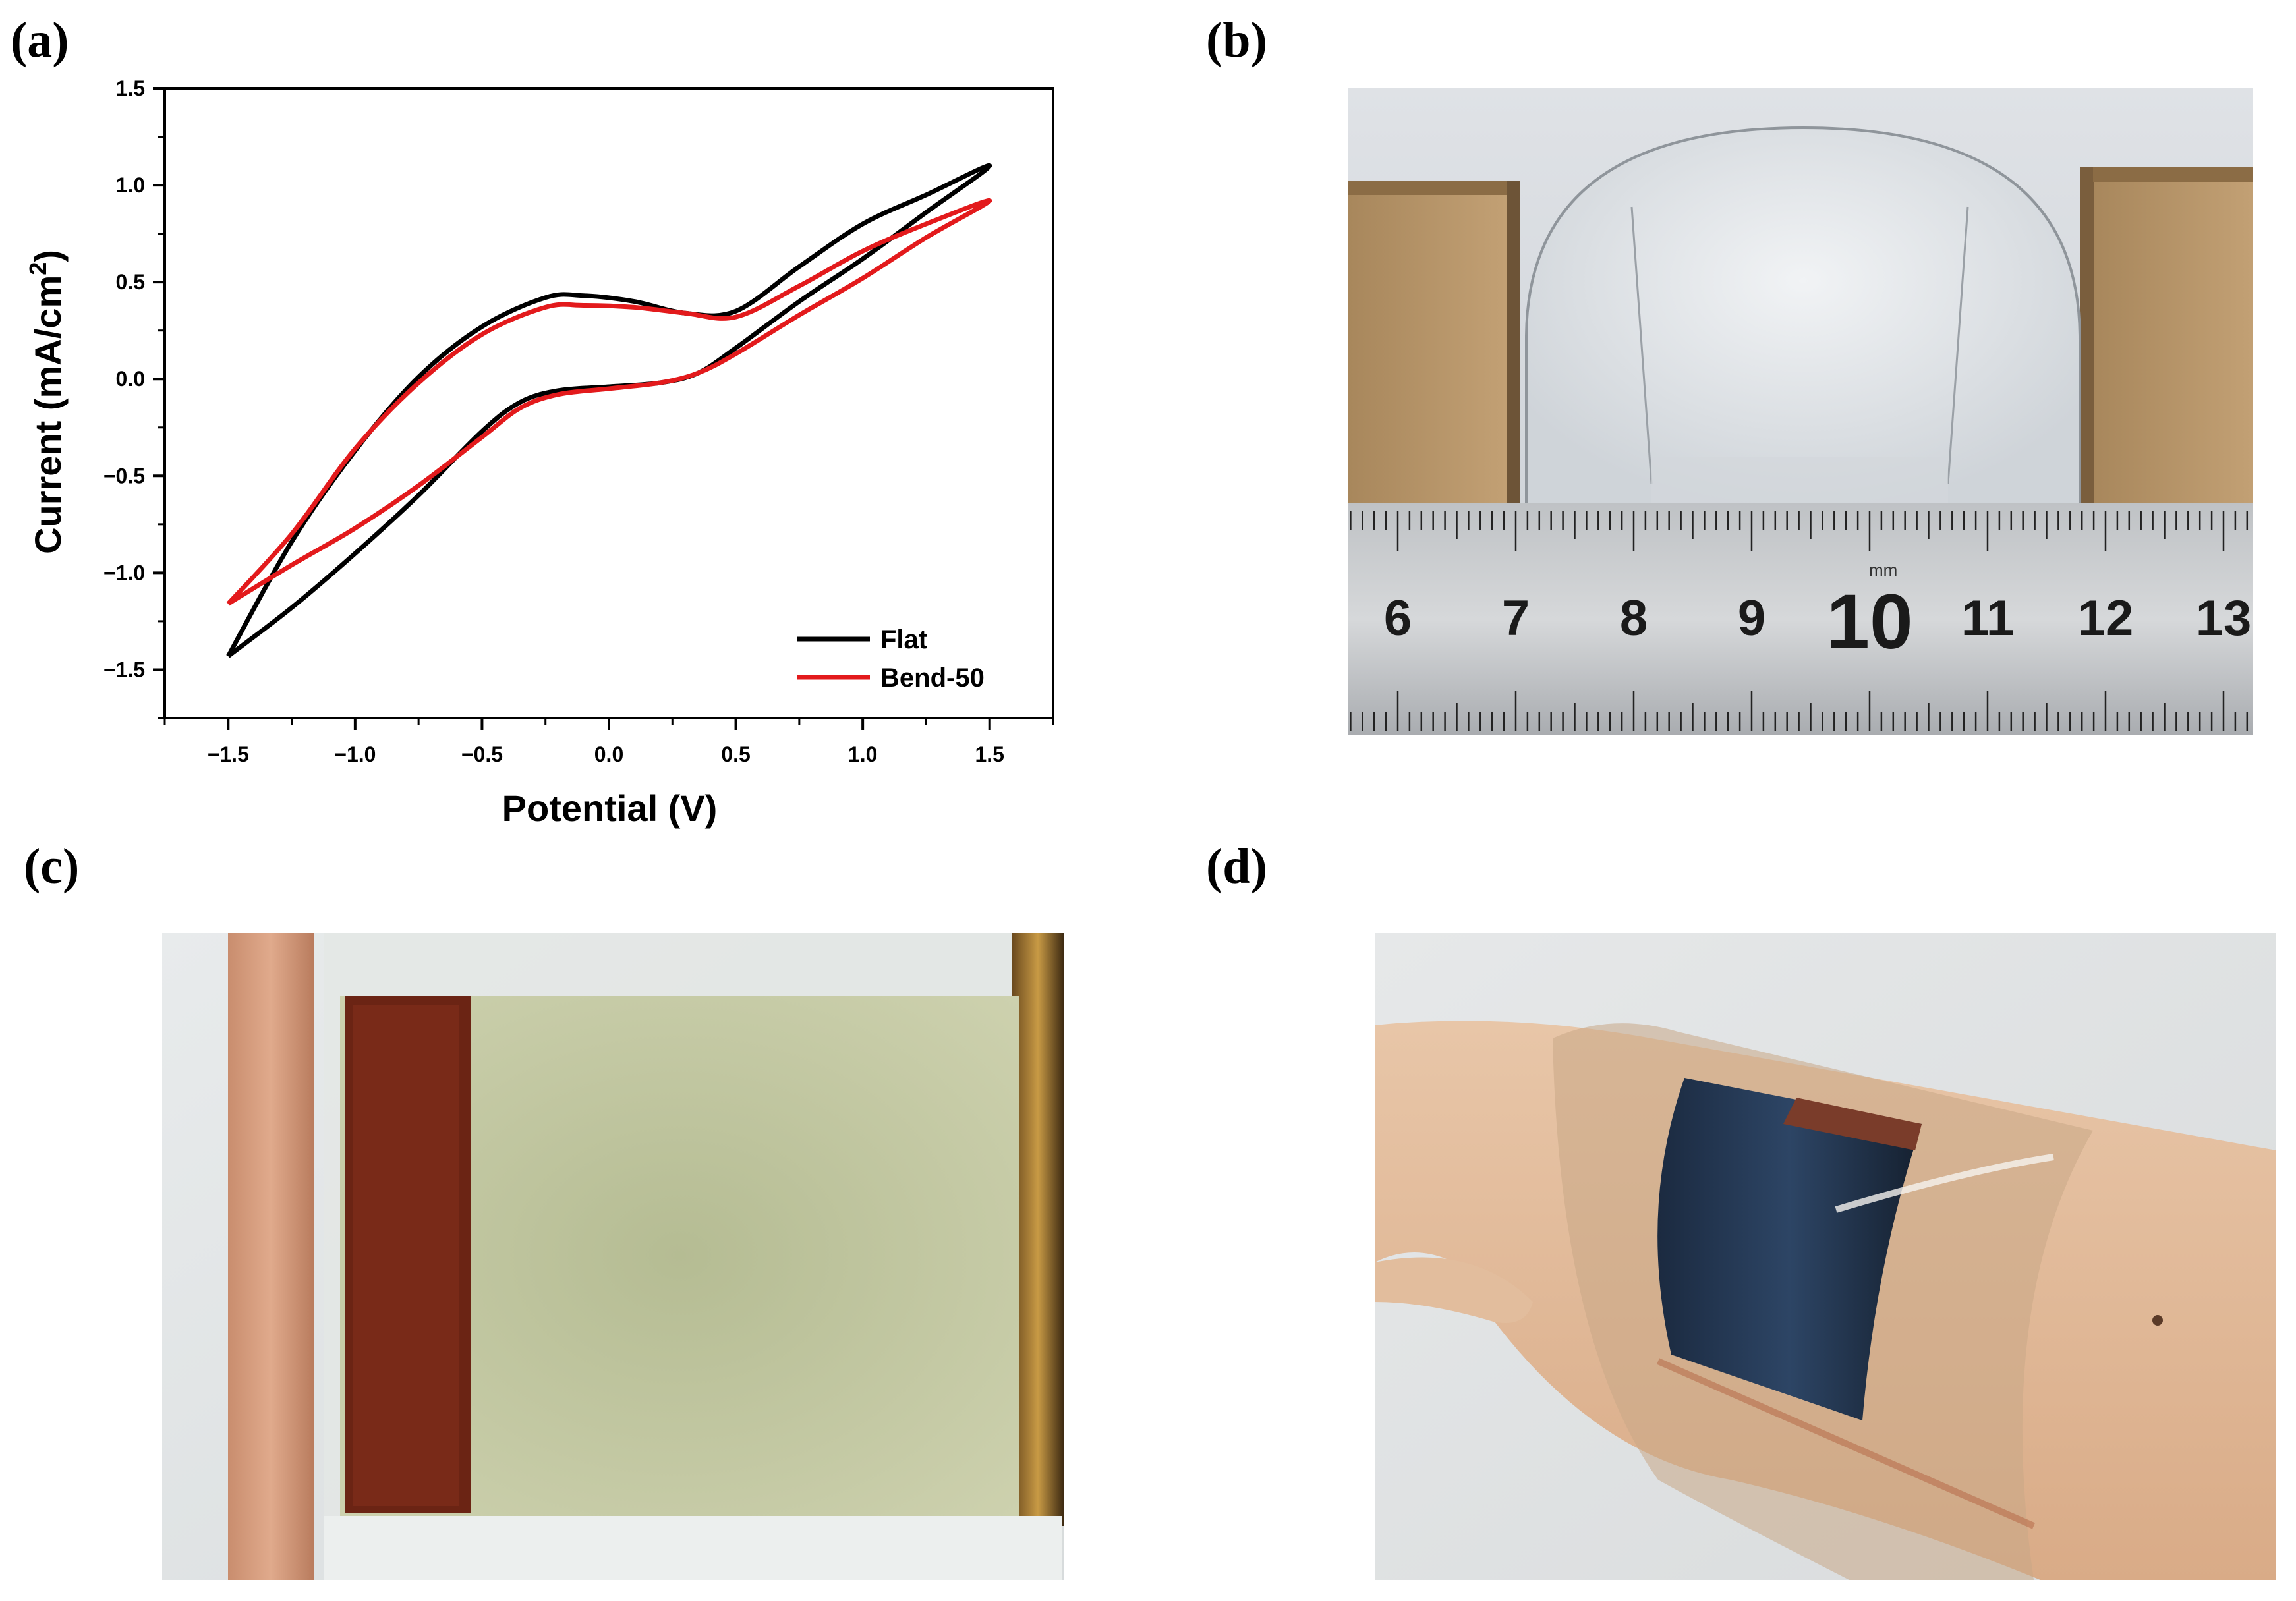 The image size is (2296, 1601). I want to click on y-tick-label: 1.5, so click(130, 88).